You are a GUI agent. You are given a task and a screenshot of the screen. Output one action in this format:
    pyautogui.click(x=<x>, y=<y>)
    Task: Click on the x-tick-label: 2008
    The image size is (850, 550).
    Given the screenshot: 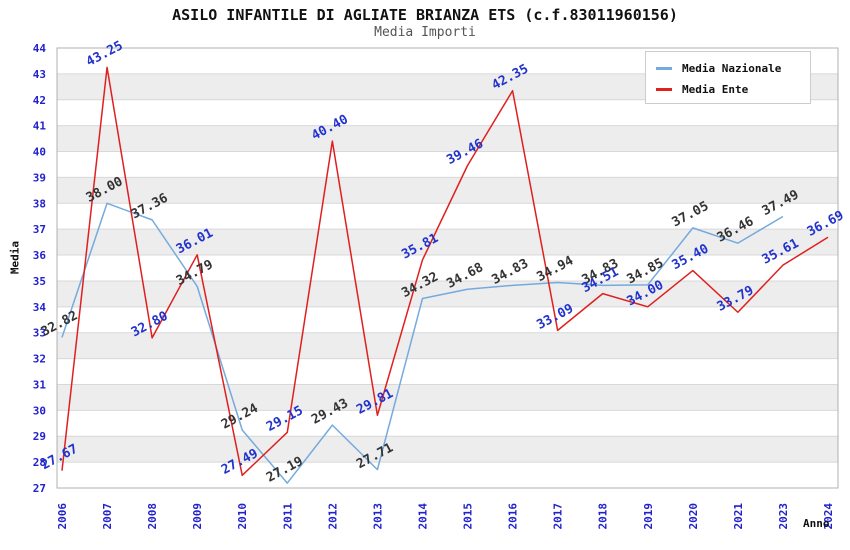 What is the action you would take?
    pyautogui.click(x=152, y=516)
    